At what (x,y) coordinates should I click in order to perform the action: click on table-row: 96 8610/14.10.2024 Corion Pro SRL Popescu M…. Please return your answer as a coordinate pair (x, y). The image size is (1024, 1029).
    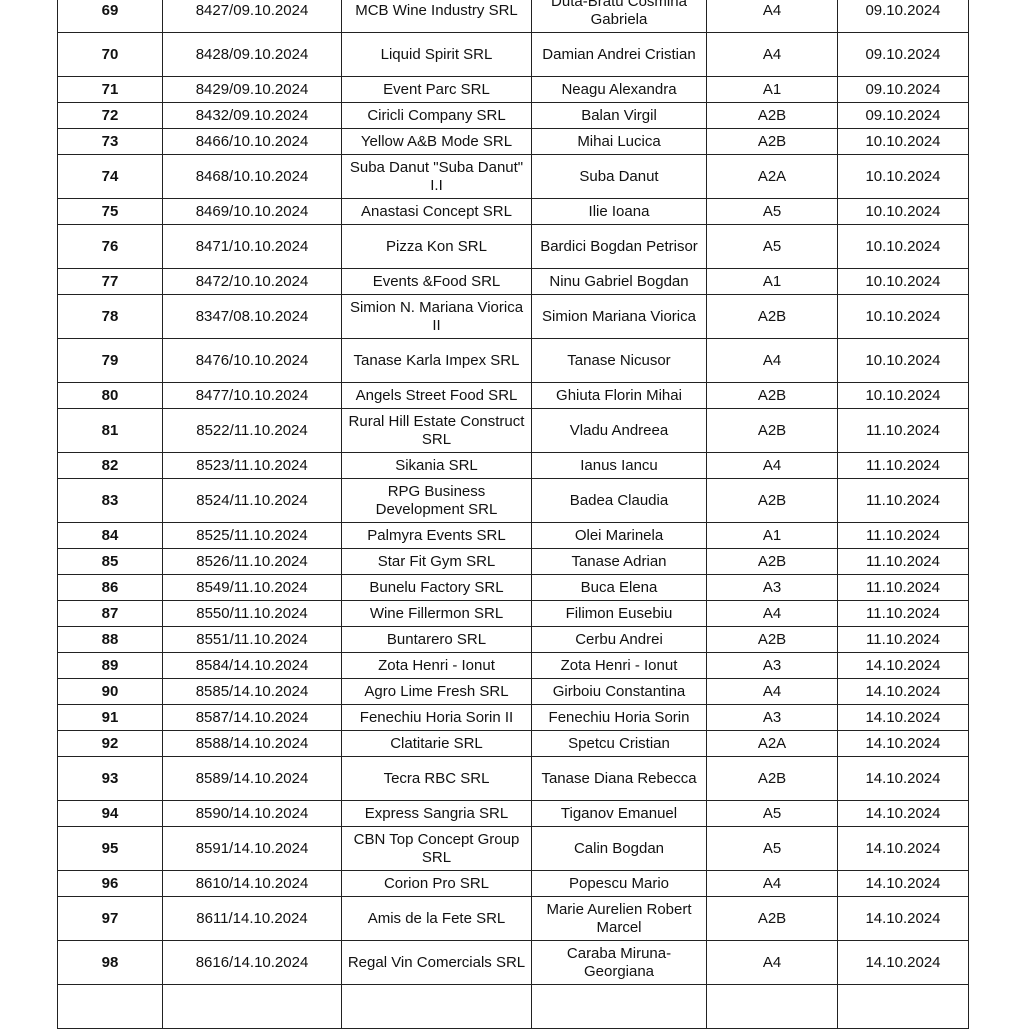
    Looking at the image, I should click on (513, 883).